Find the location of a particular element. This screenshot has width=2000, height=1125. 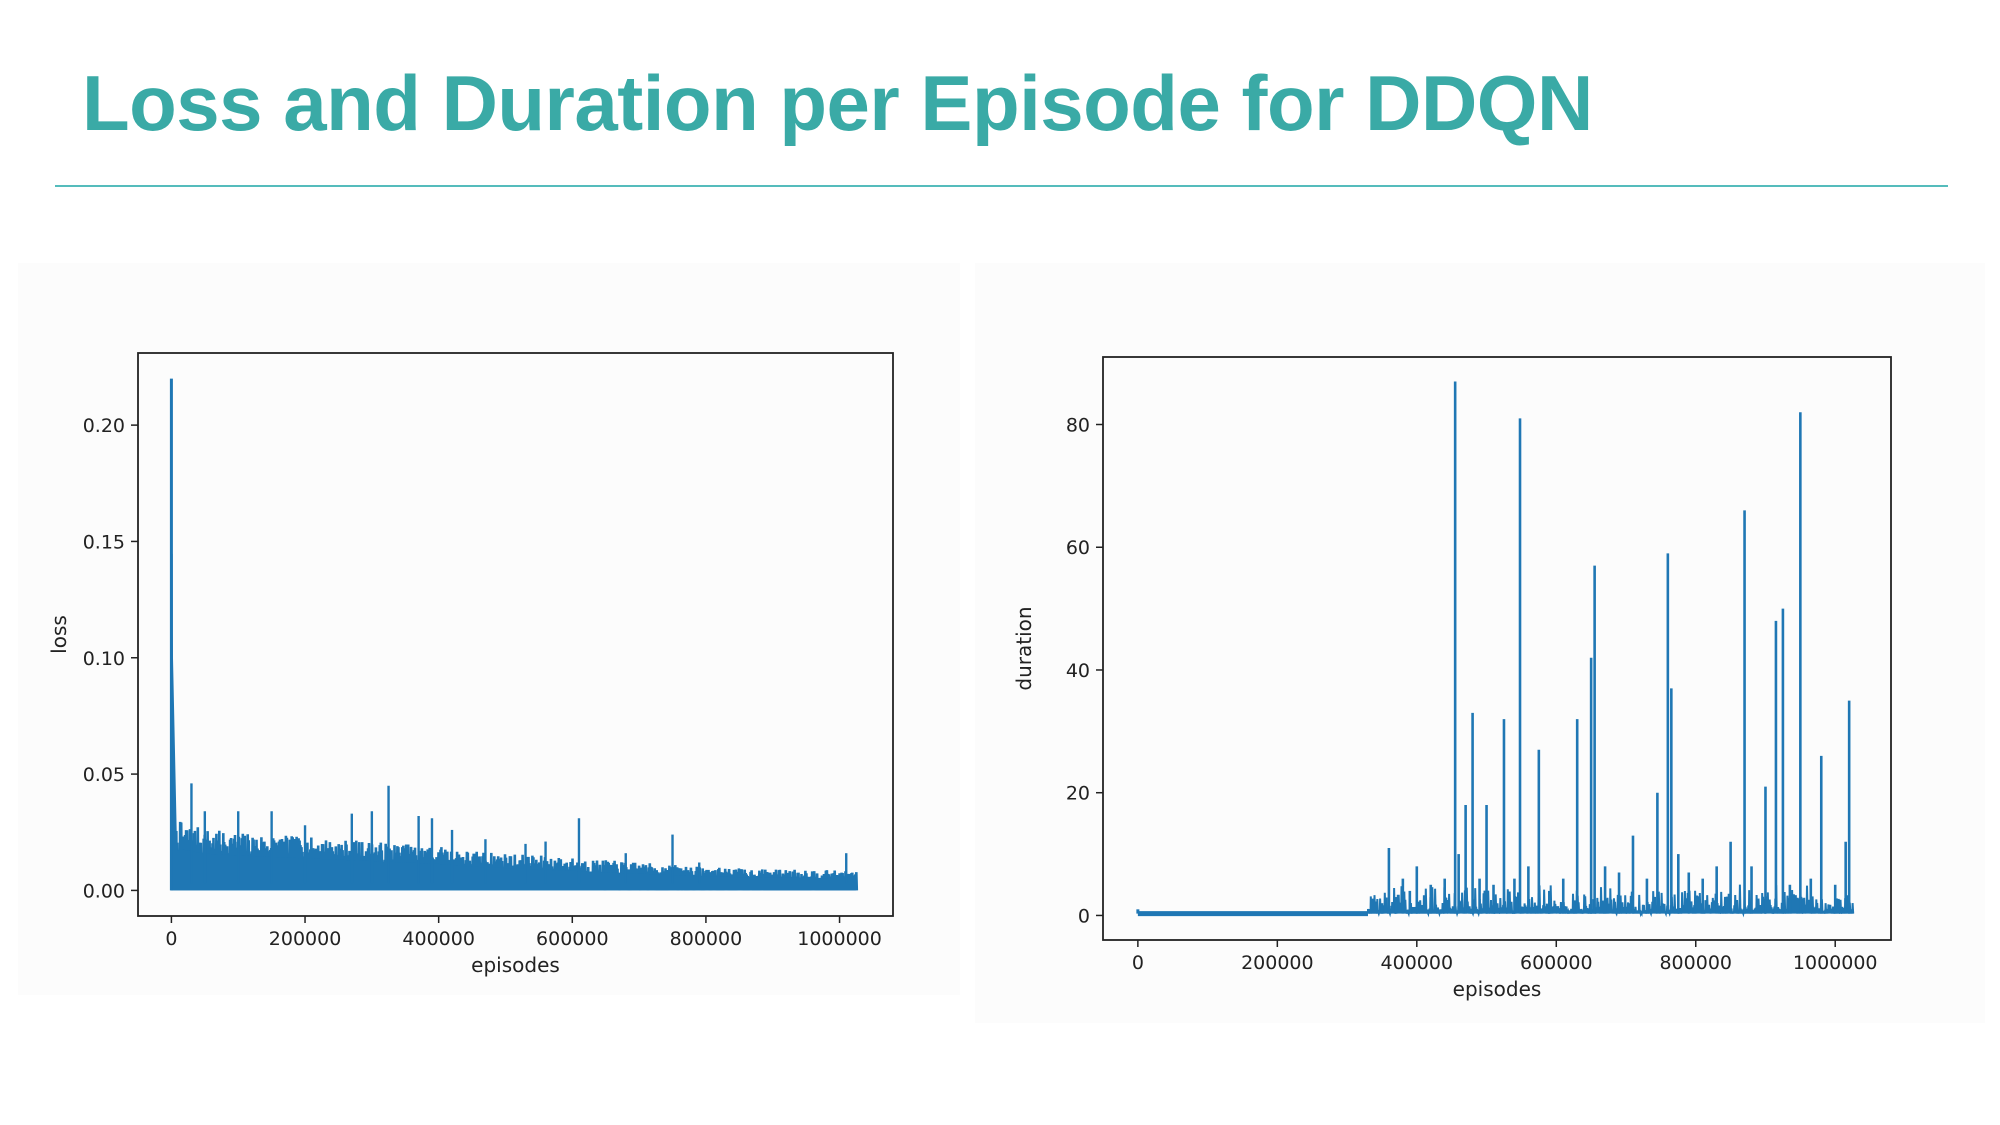

loss-x-tick-label: 400000 is located at coordinates (438, 939).